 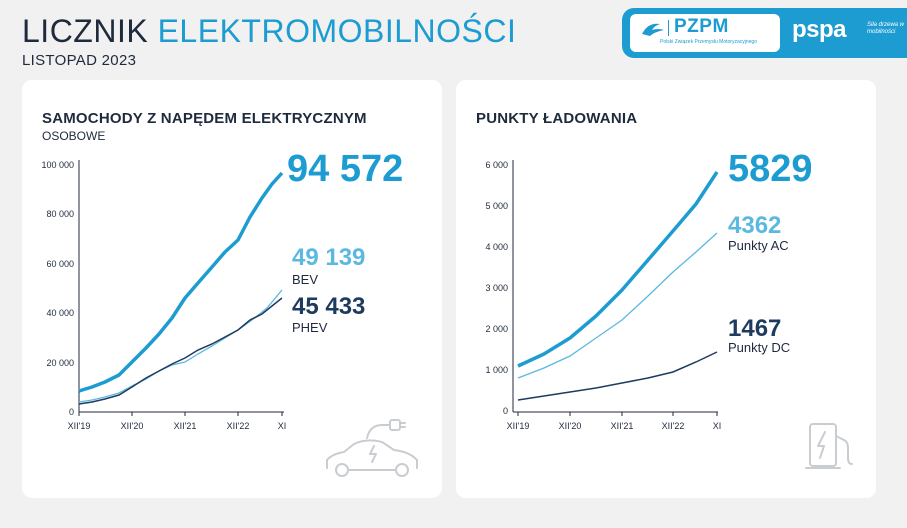 What do you see at coordinates (345, 169) in the screenshot?
I see `ev-total-value: 94 572` at bounding box center [345, 169].